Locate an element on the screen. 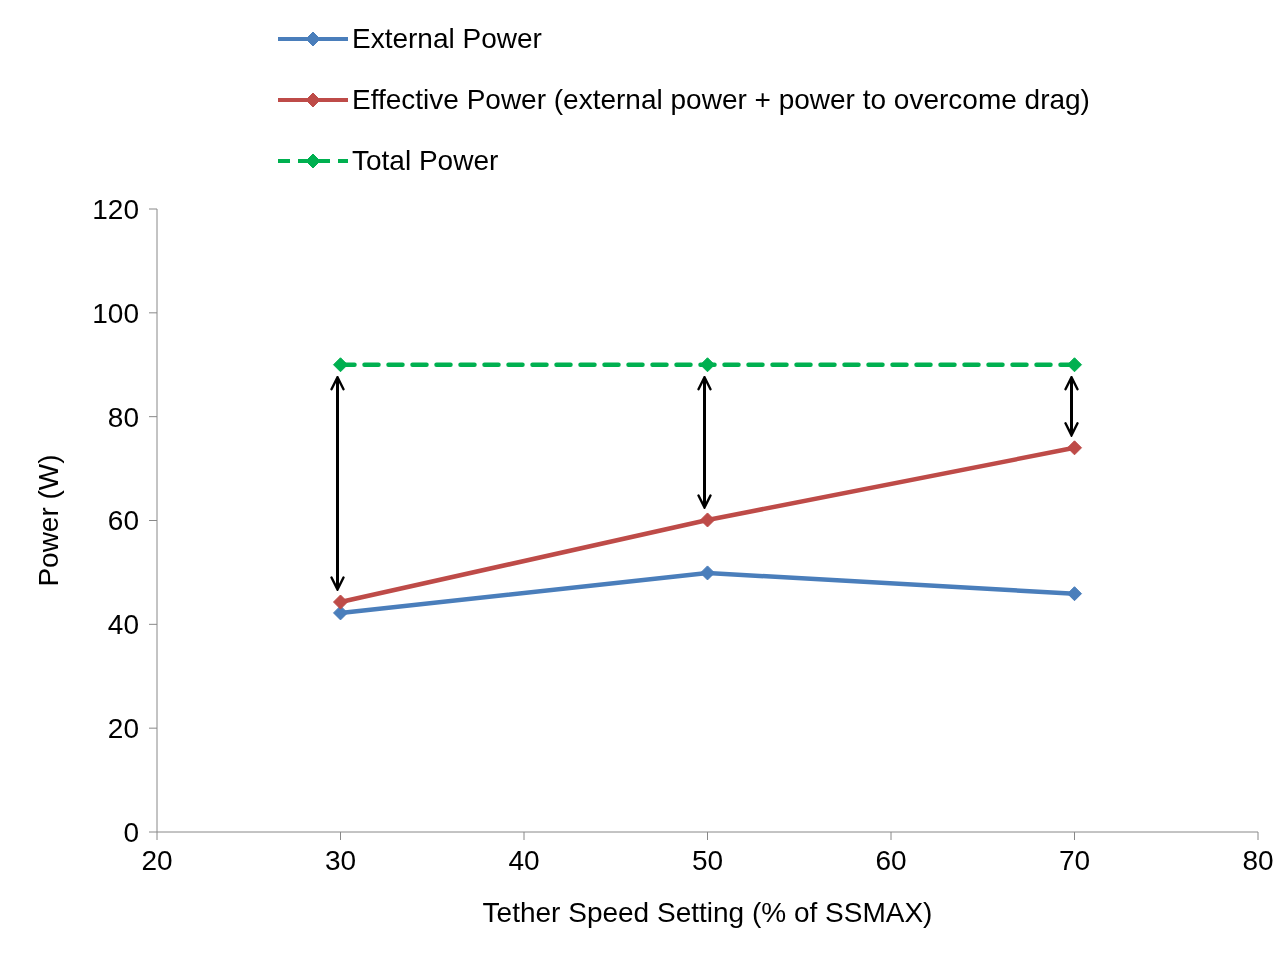  legend-label: Effective Power (external power + power to overcome drag) is located at coordinates (721, 99).